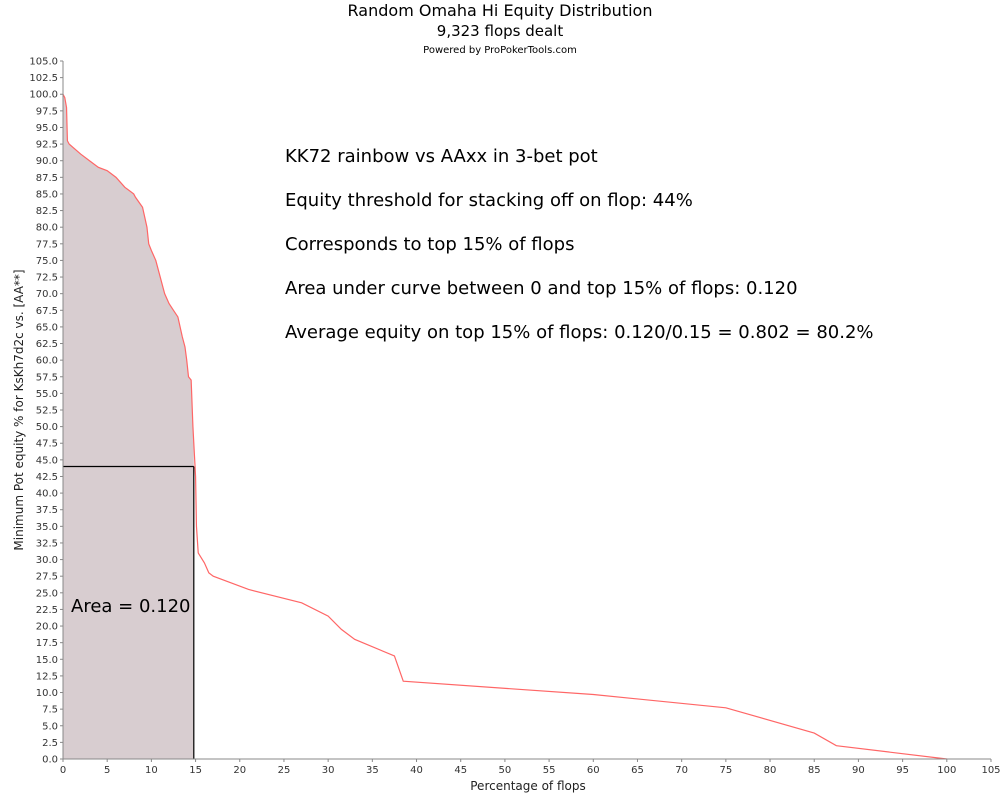 This screenshot has width=1000, height=800. What do you see at coordinates (47, 161) in the screenshot?
I see `y-tick-label: 90.0` at bounding box center [47, 161].